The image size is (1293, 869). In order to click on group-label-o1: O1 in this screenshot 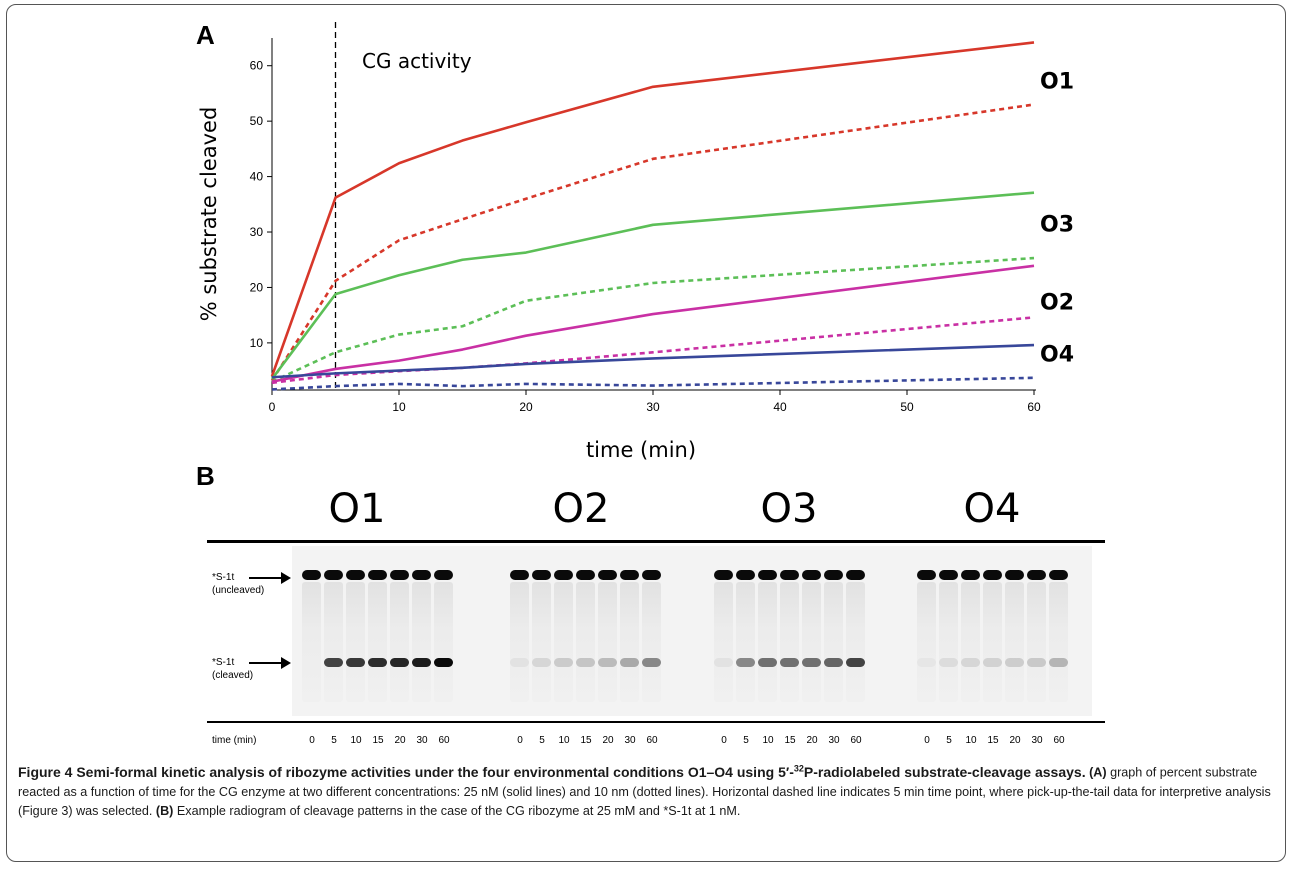, I will do `click(1057, 82)`.